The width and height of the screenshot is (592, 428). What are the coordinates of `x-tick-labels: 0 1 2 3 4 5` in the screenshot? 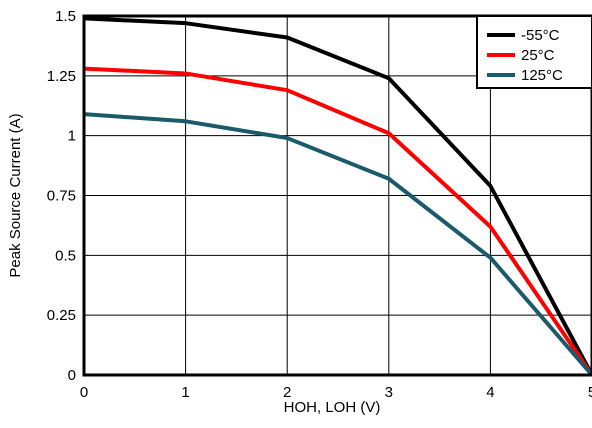 It's located at (336, 392).